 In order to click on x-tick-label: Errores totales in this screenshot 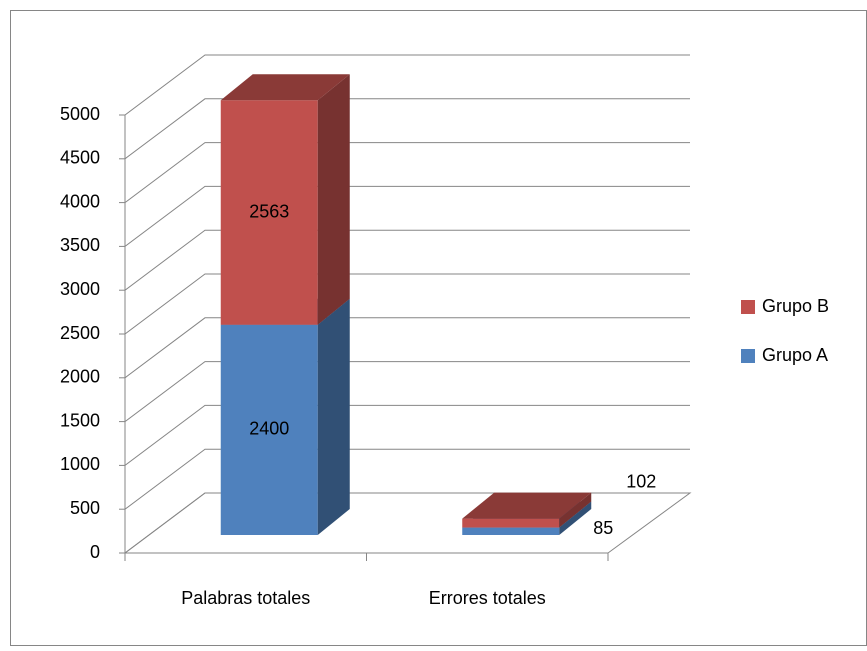, I will do `click(487, 598)`.